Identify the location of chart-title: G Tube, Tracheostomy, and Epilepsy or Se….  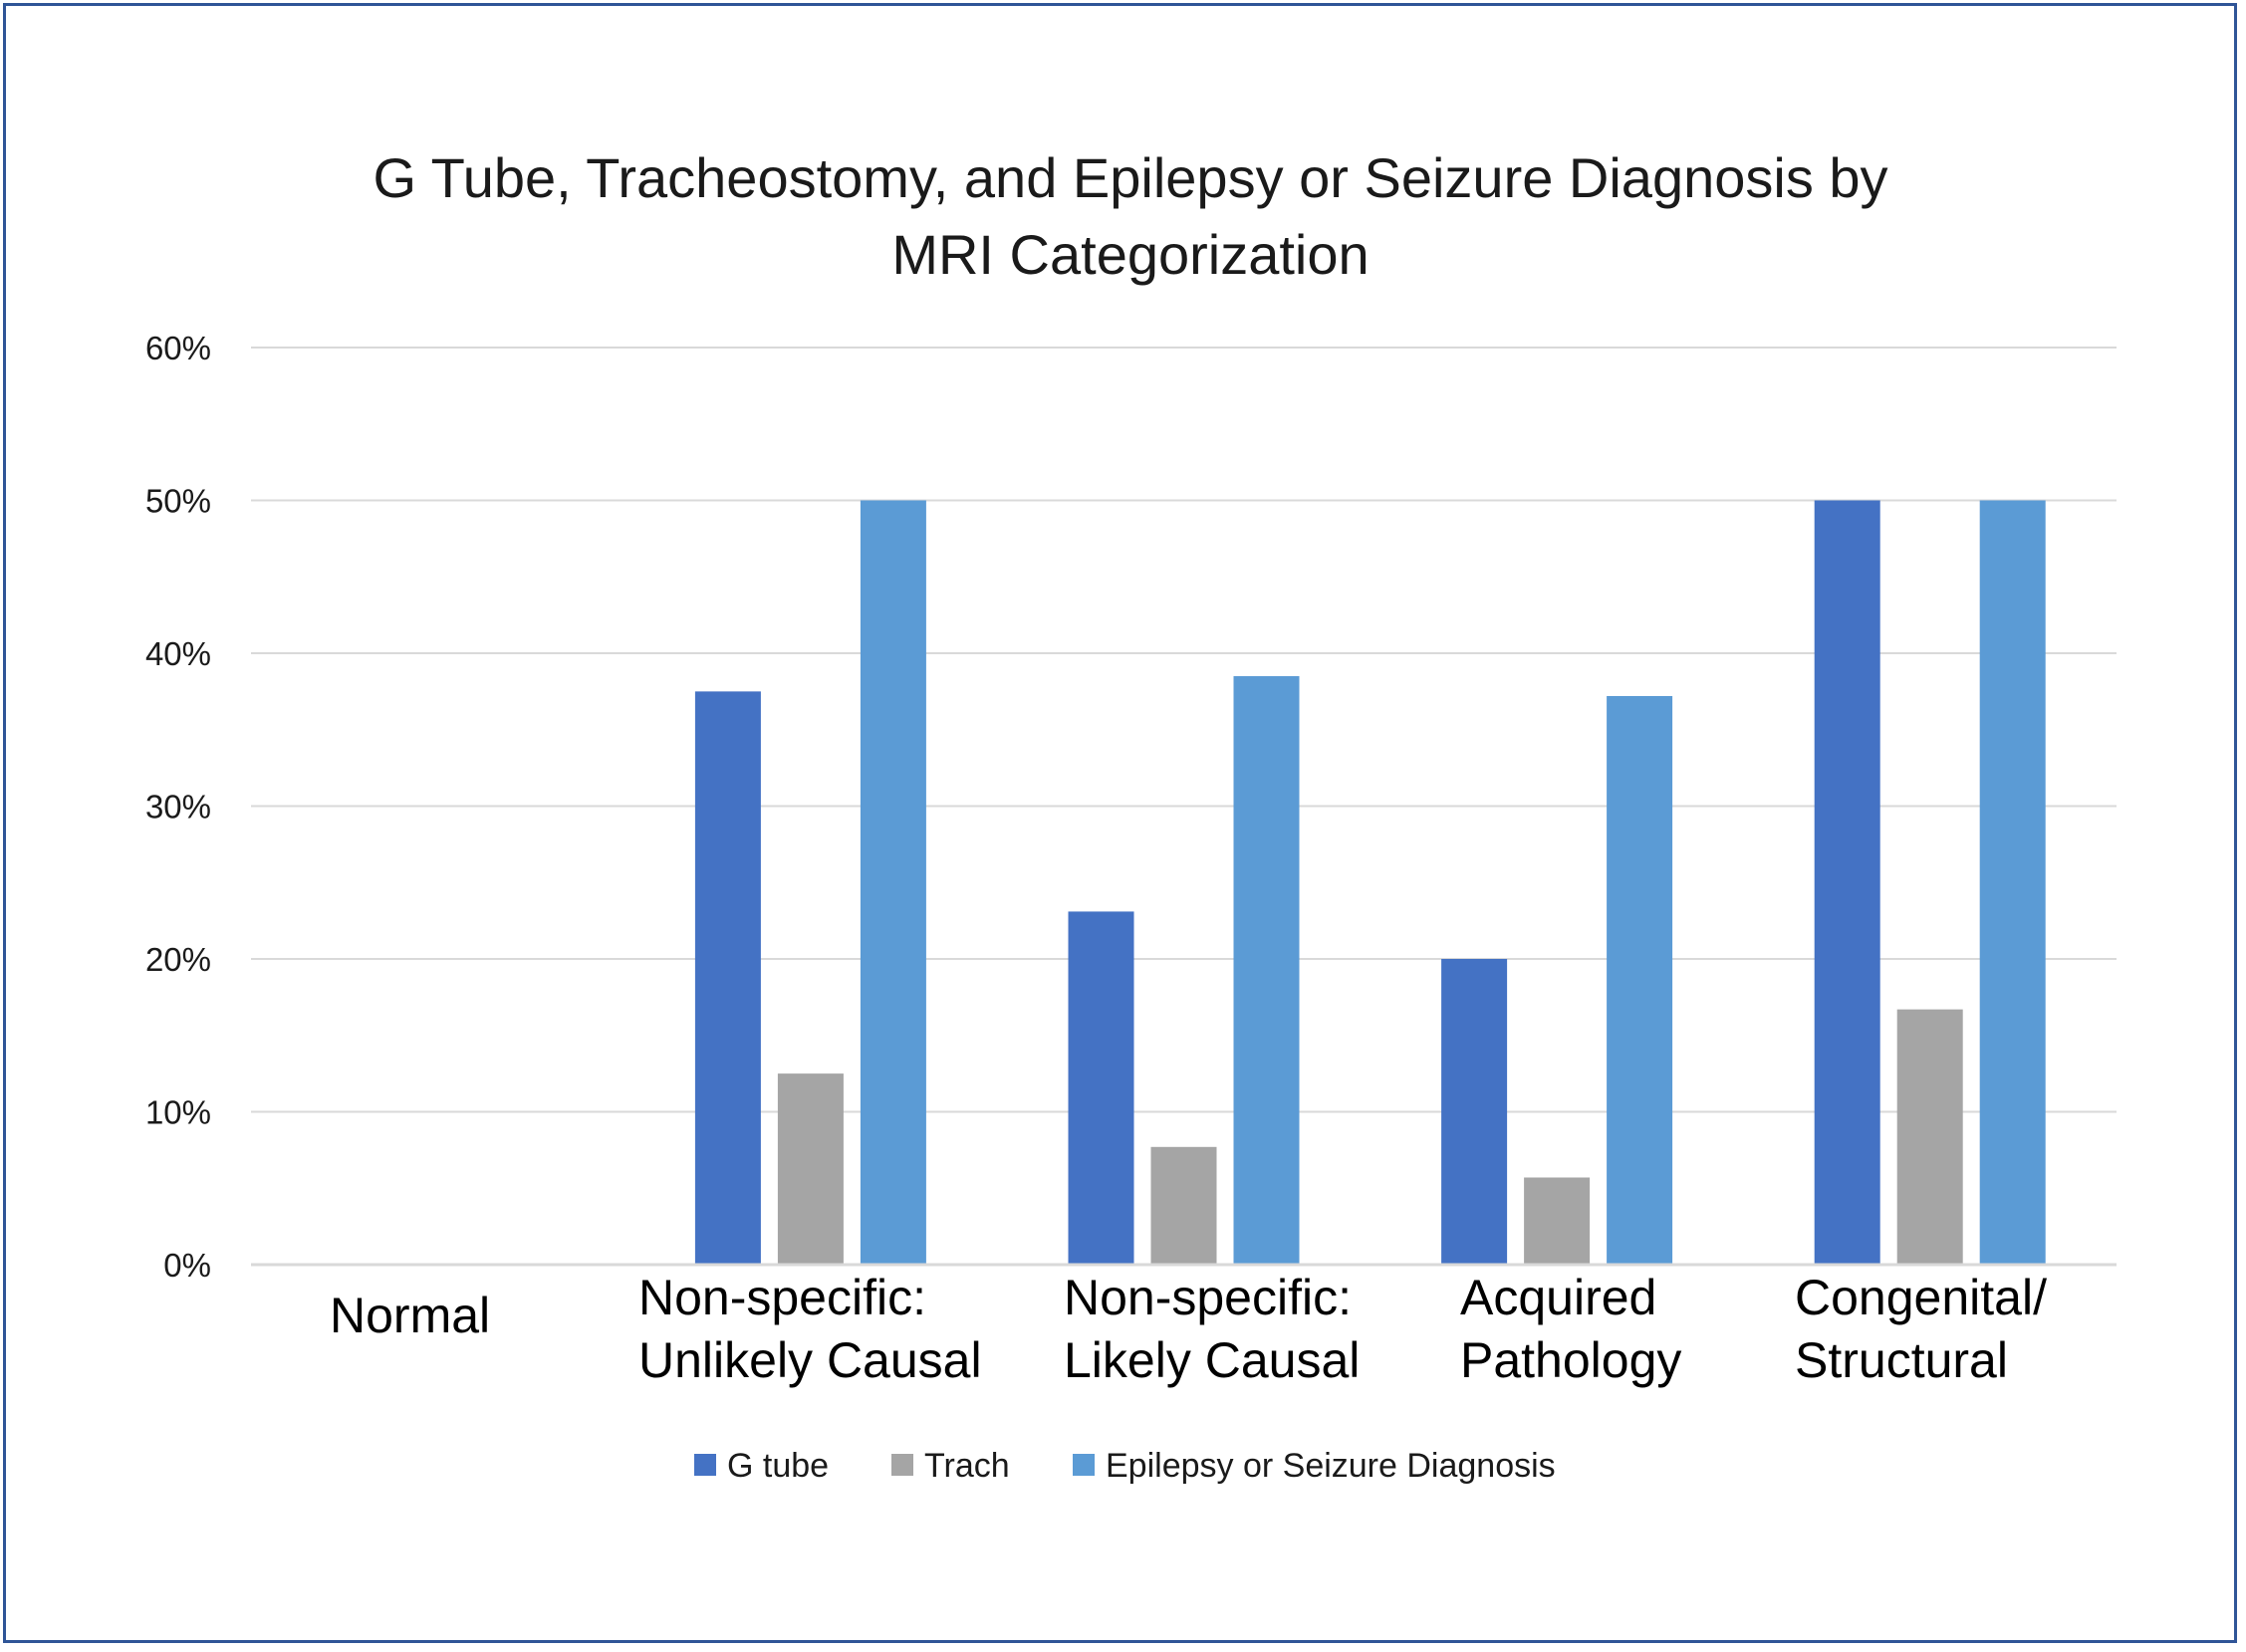
(1130, 216).